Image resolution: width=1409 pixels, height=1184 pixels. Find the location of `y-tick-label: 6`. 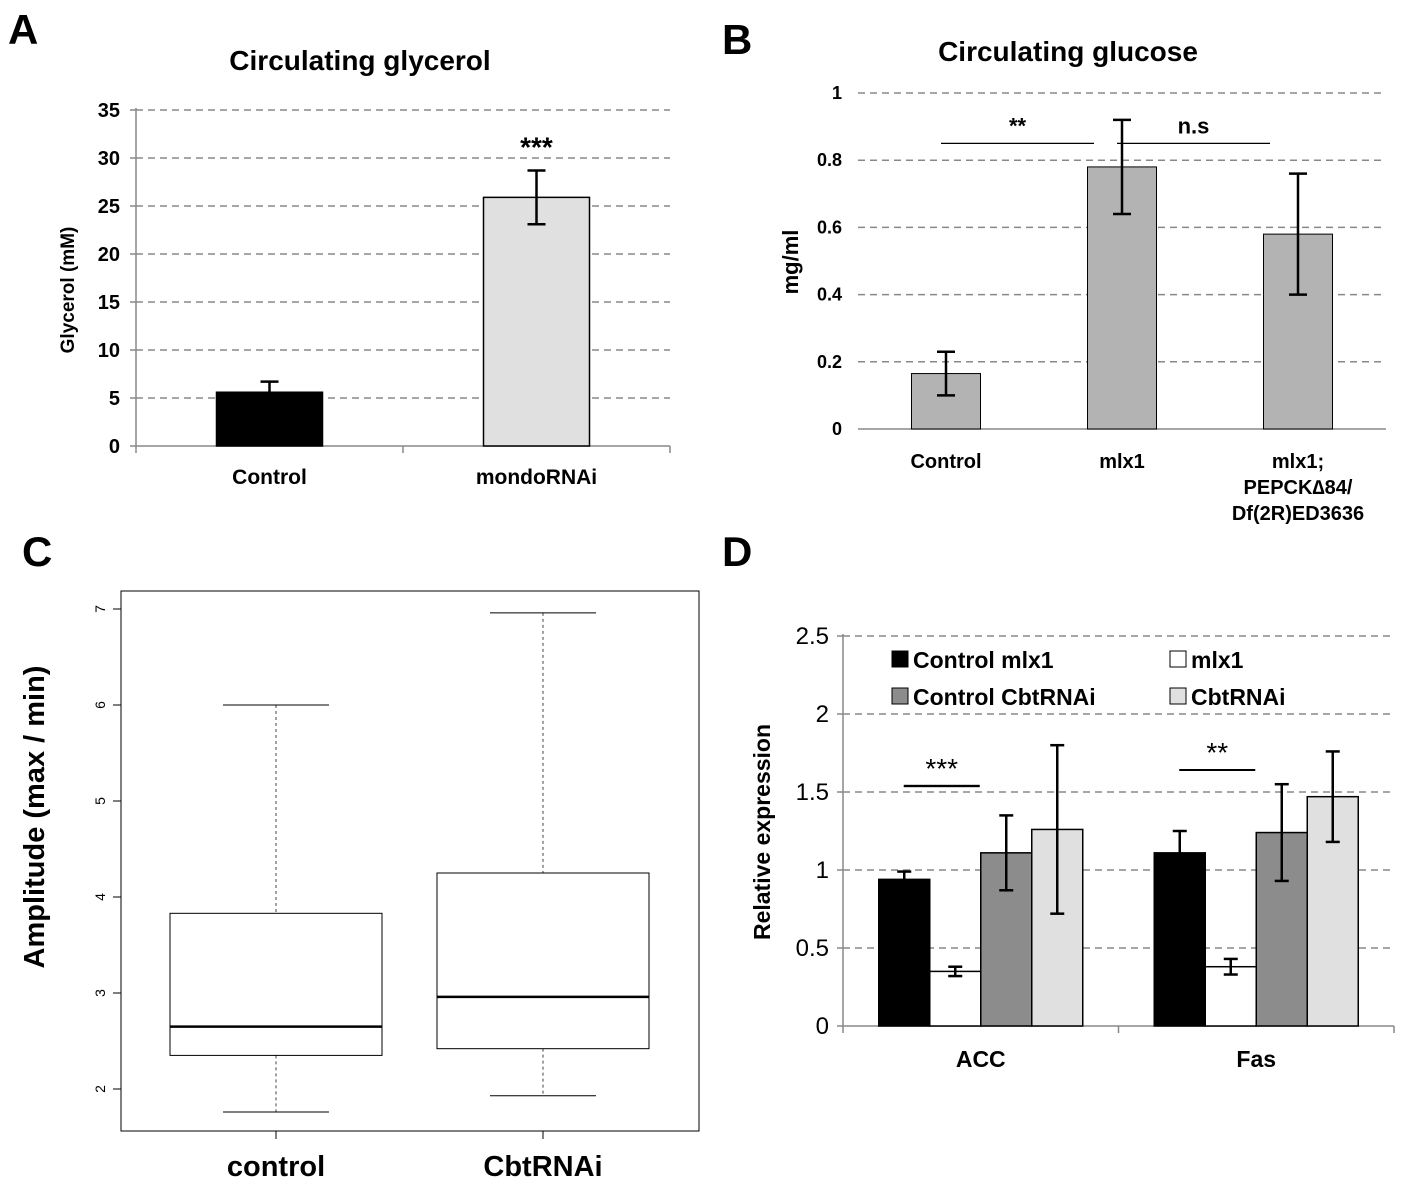

y-tick-label: 6 is located at coordinates (100, 705).